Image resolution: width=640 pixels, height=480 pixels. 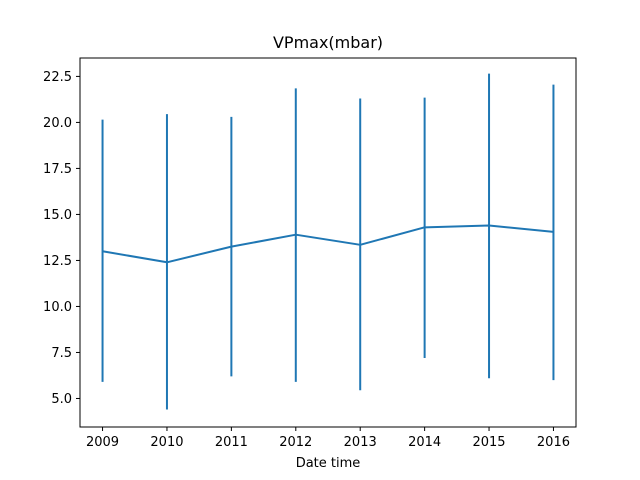 What do you see at coordinates (102, 442) in the screenshot?
I see `x-tick-label: 2009` at bounding box center [102, 442].